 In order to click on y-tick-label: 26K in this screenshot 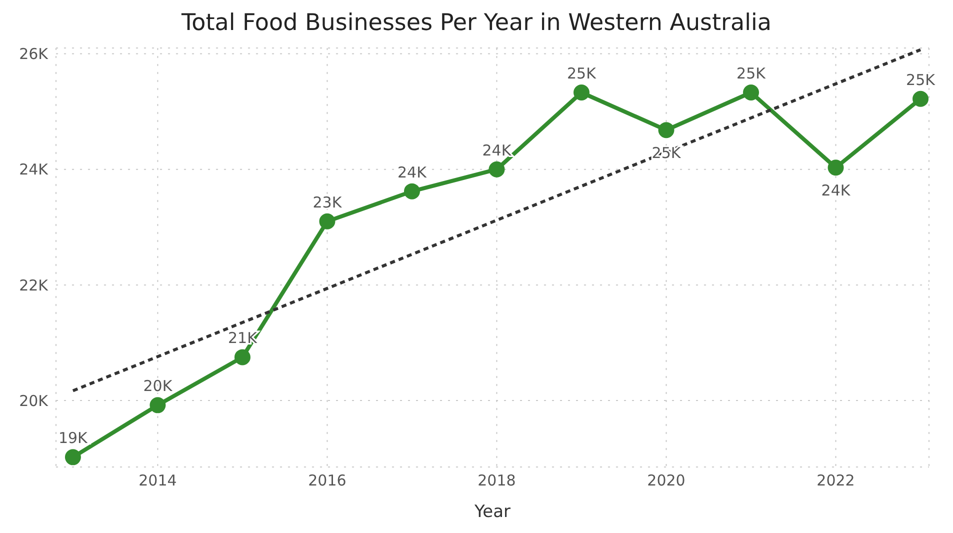, I will do `click(34, 54)`.